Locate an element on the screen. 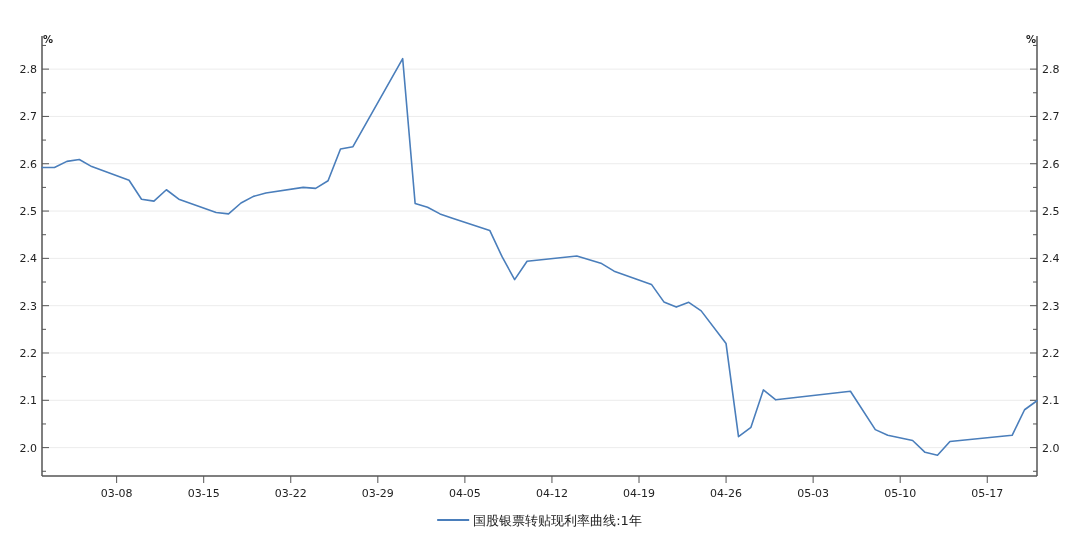 The image size is (1080, 554). y-tick-label: 2.0 is located at coordinates (28, 448).